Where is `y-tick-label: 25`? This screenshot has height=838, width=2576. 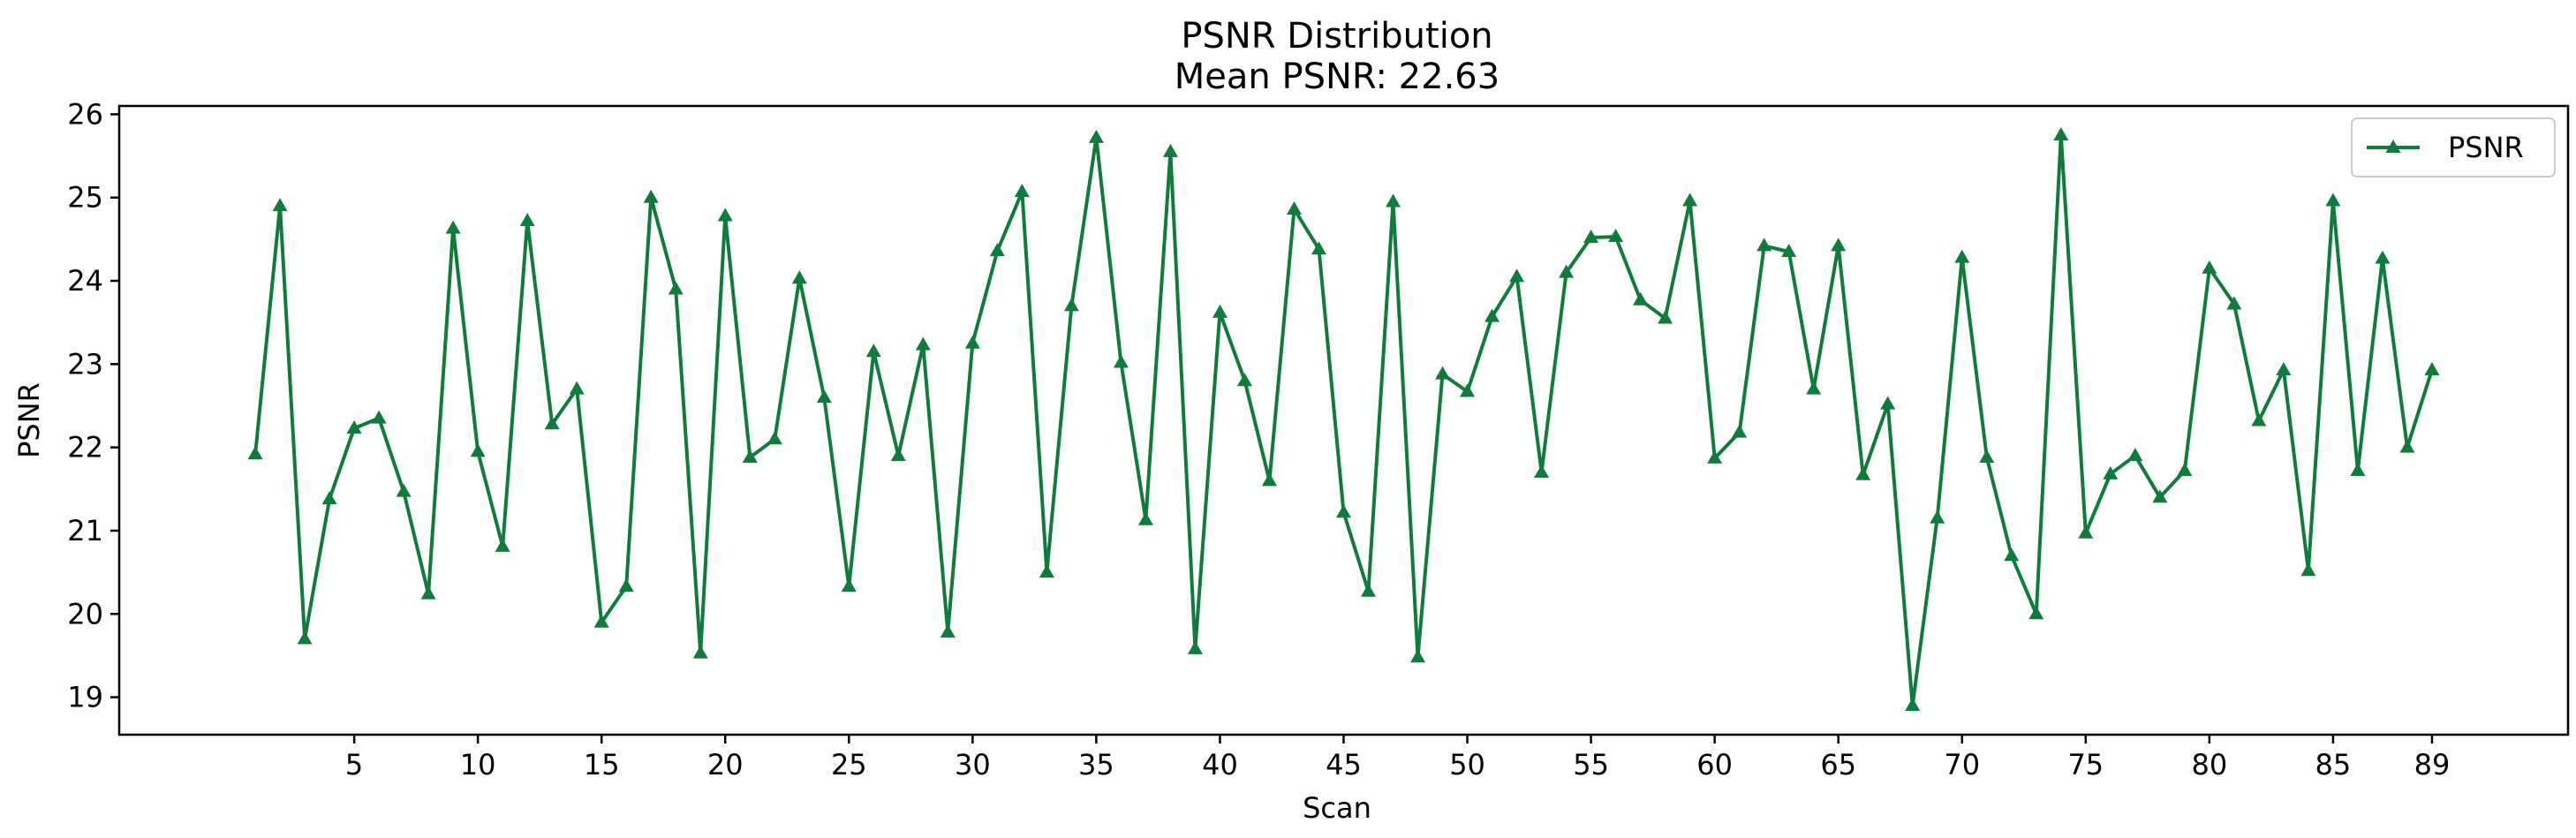 y-tick-label: 25 is located at coordinates (85, 198).